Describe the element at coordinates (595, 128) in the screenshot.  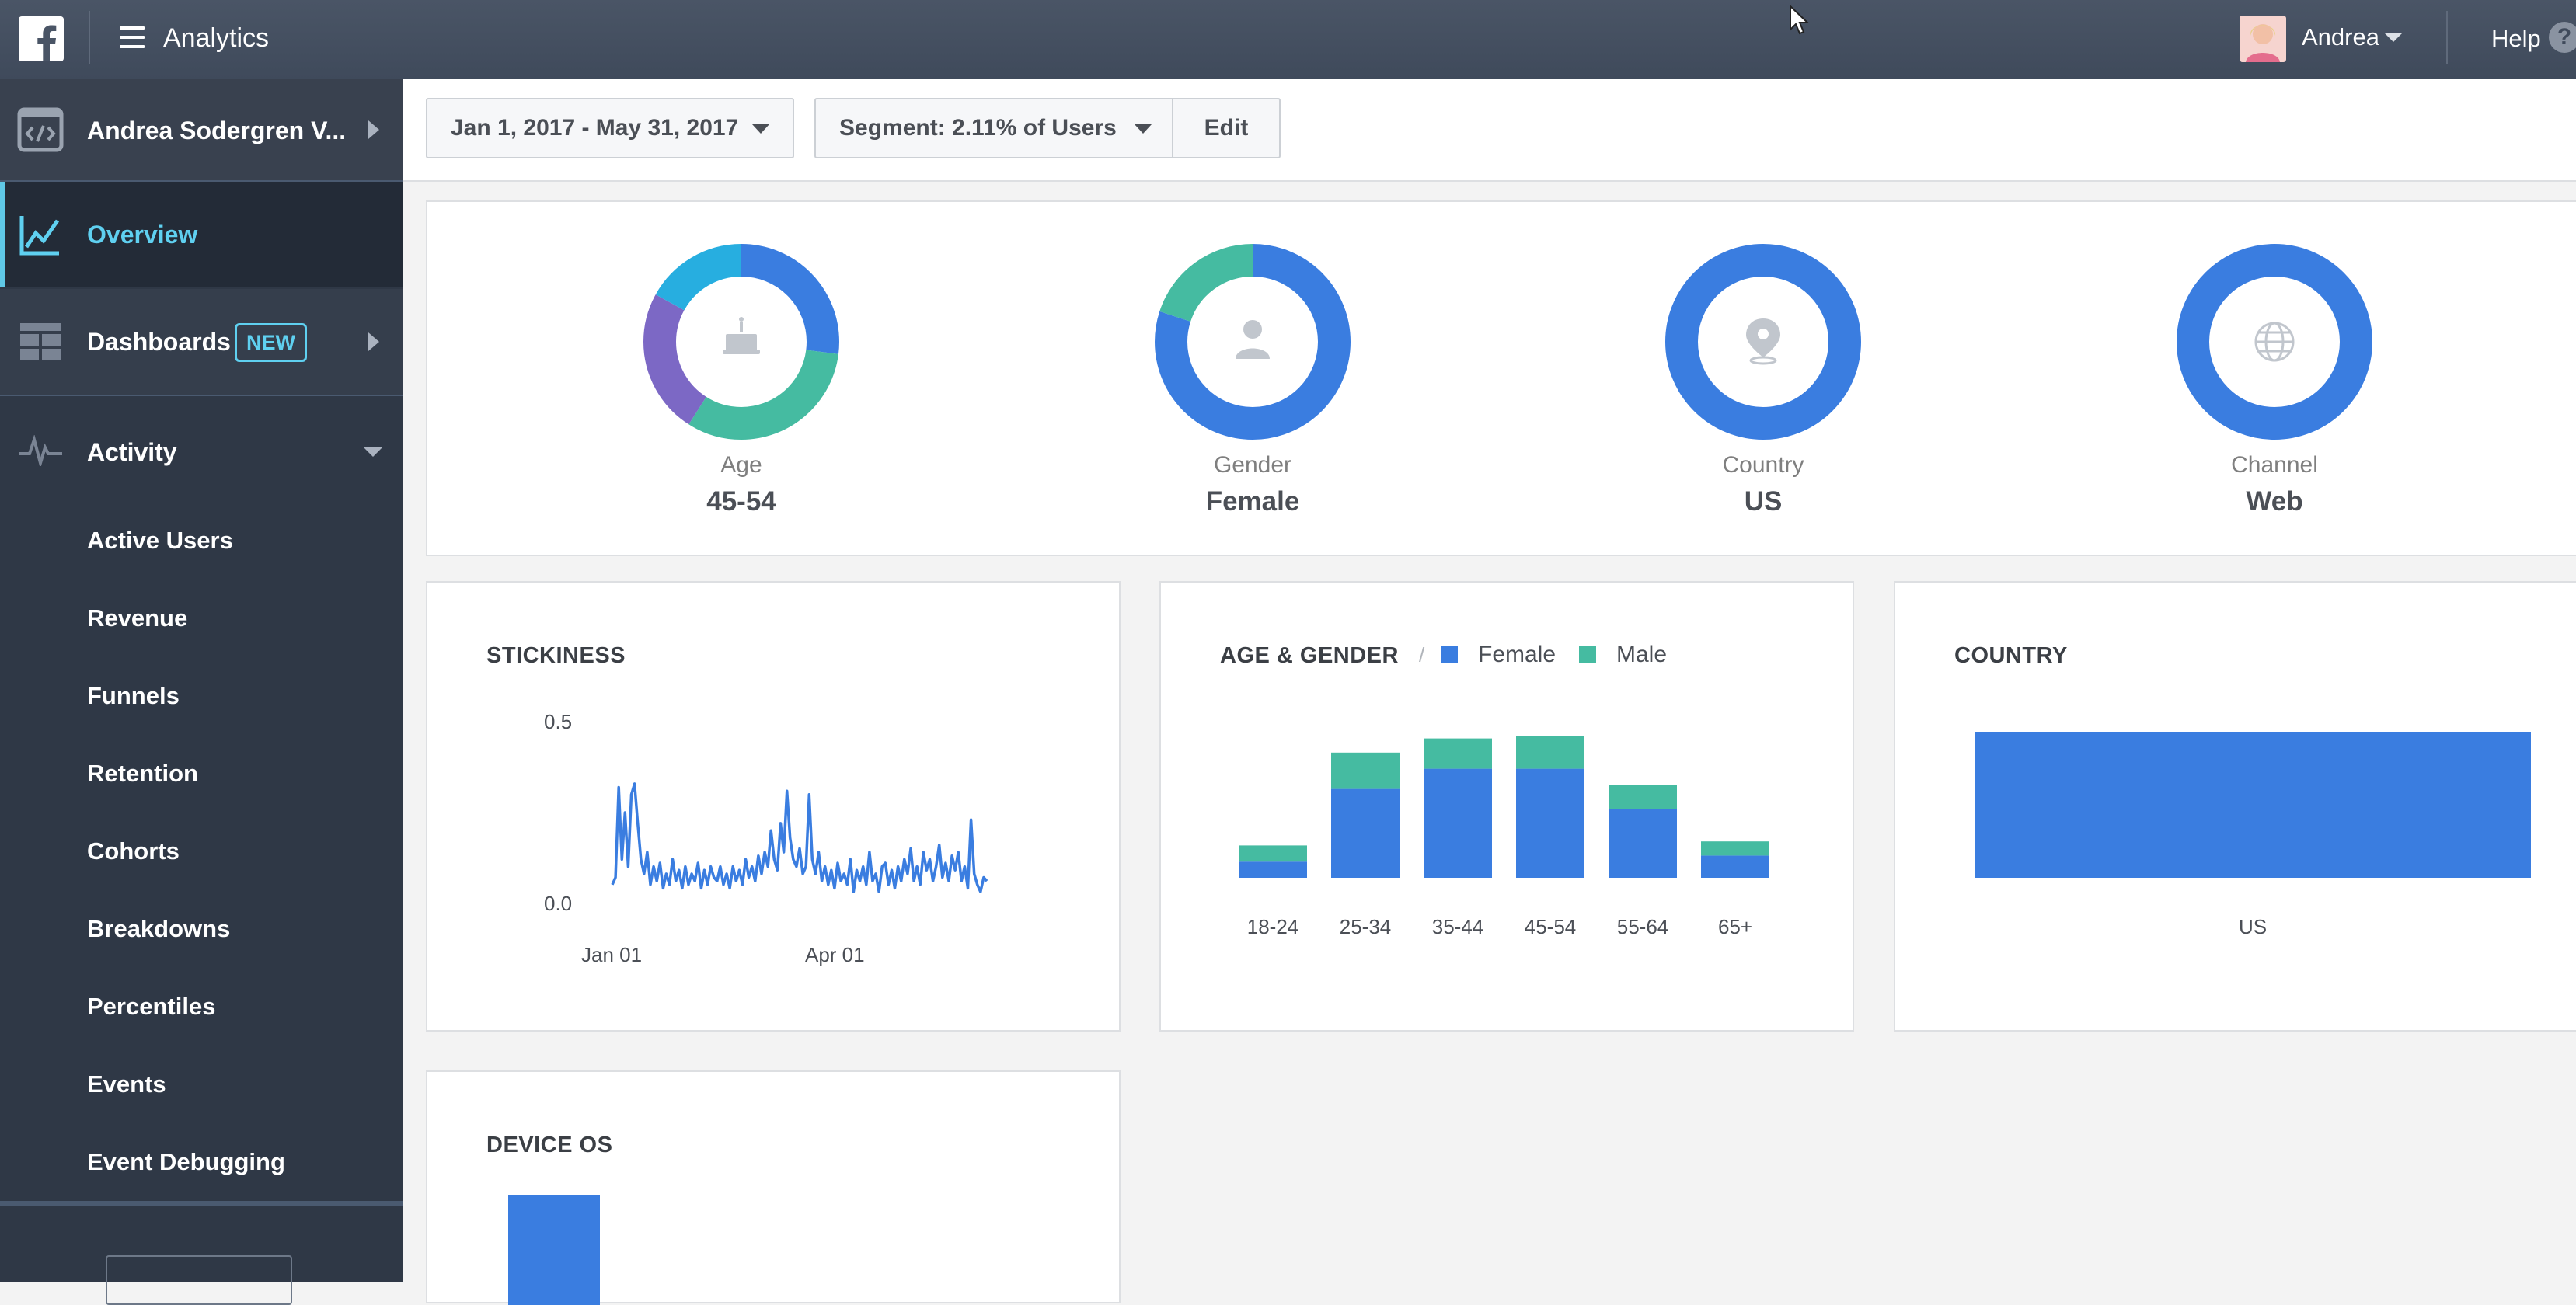
I see `date-range-label: Jan 1, 2017 - May 31, 2017` at that location.